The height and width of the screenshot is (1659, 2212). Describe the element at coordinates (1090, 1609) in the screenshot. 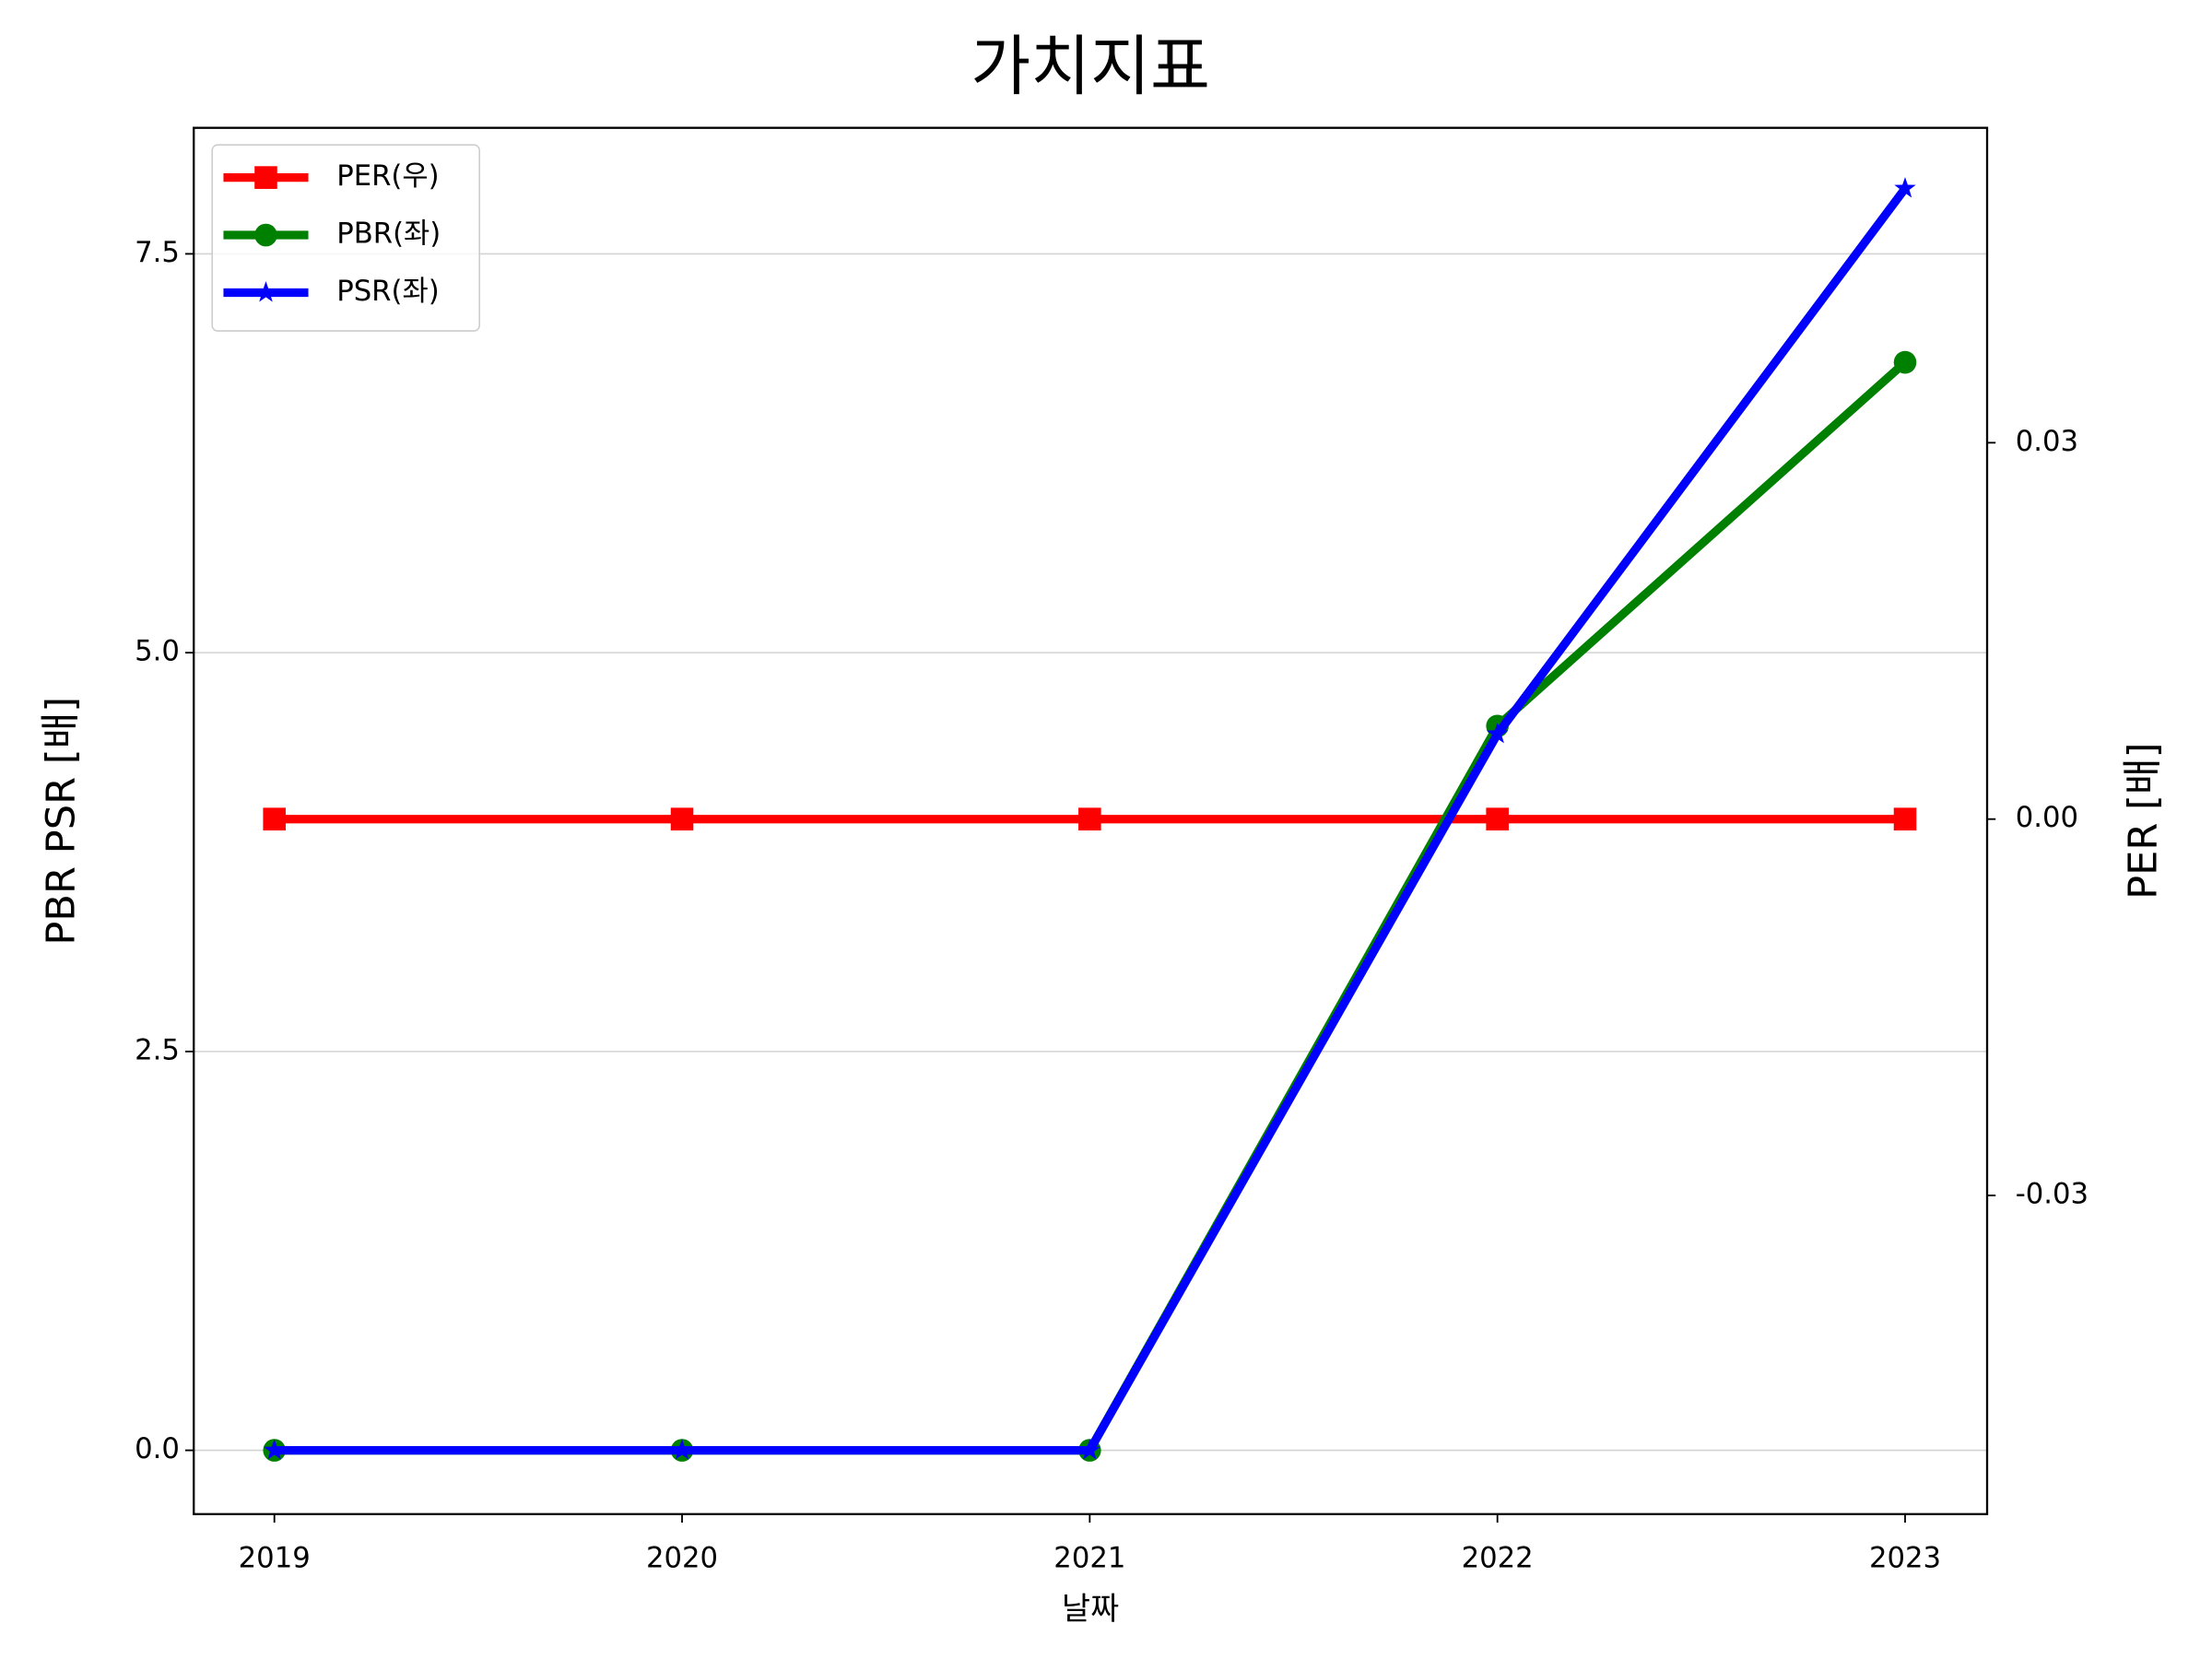

I see `x-axis-label: 날짜` at that location.